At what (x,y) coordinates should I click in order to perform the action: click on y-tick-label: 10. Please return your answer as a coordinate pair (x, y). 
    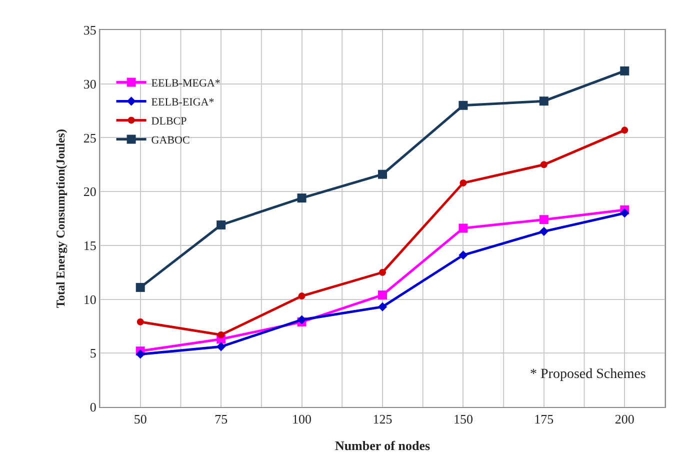
    Looking at the image, I should click on (89, 299).